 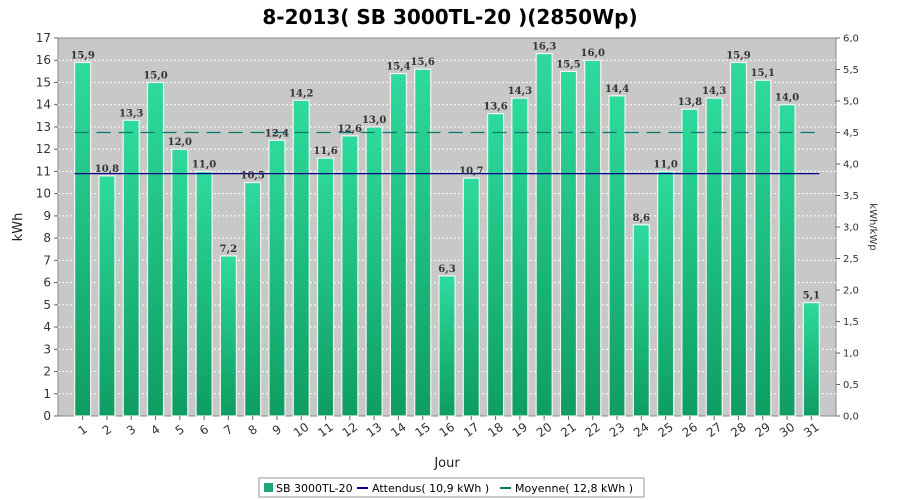 I want to click on data-label: 8,6, so click(x=641, y=218).